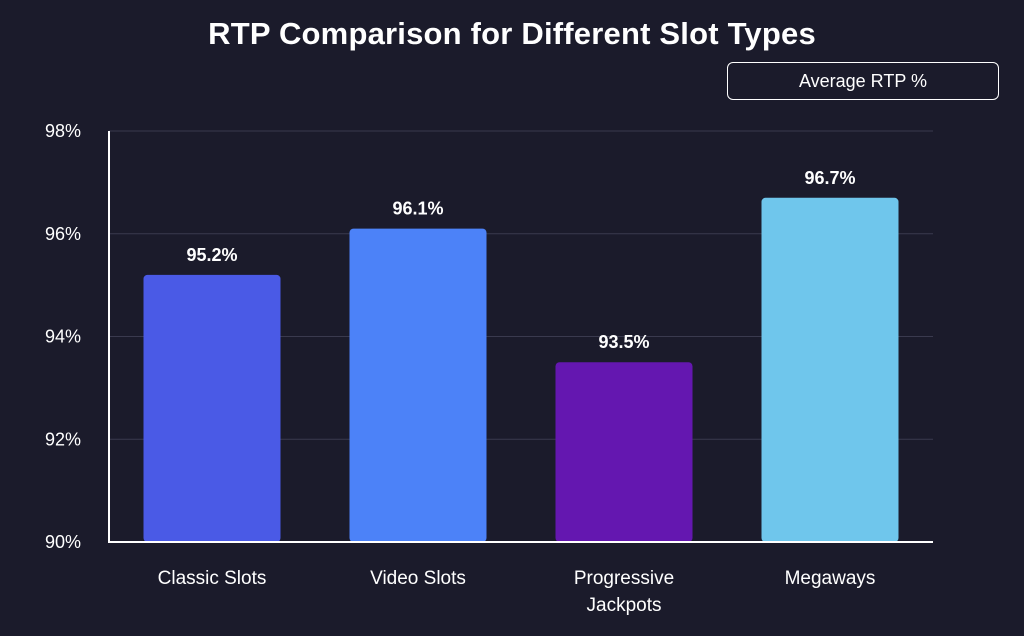  I want to click on y-tick-labels: 90% 92% 94% 96% 98%, so click(63, 336).